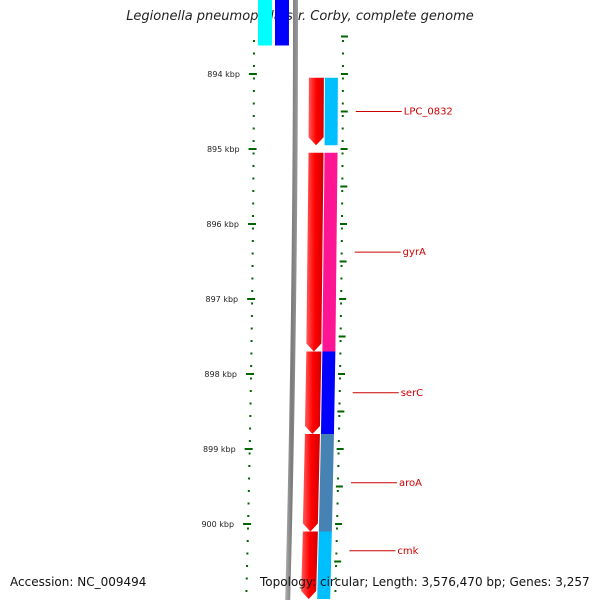 The height and width of the screenshot is (600, 600). What do you see at coordinates (223, 74) in the screenshot?
I see `scale-tick-label: 894 kbp` at bounding box center [223, 74].